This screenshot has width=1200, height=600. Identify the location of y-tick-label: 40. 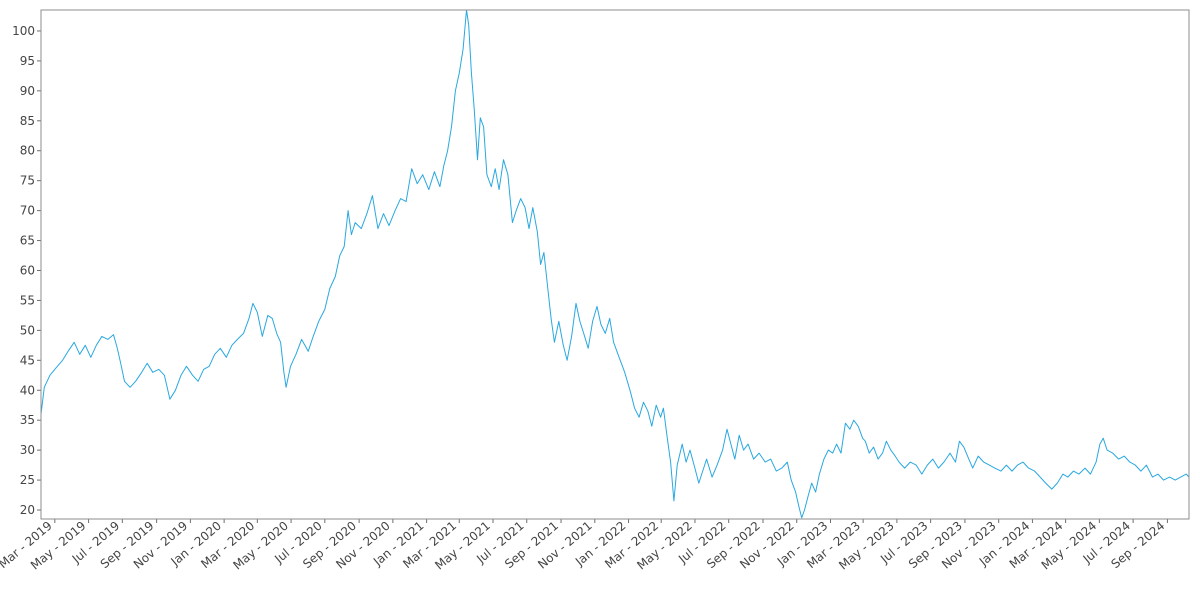
(27, 390).